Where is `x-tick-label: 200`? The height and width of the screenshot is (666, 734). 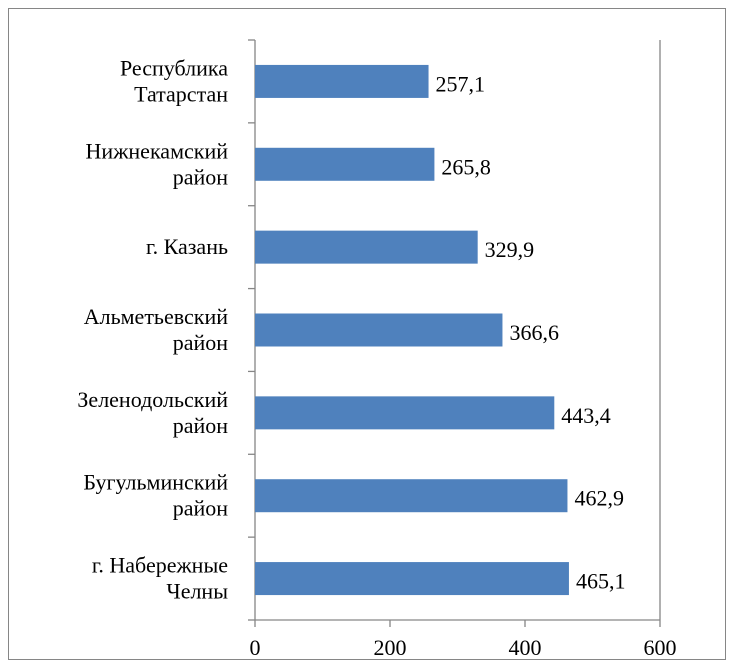 x-tick-label: 200 is located at coordinates (390, 647).